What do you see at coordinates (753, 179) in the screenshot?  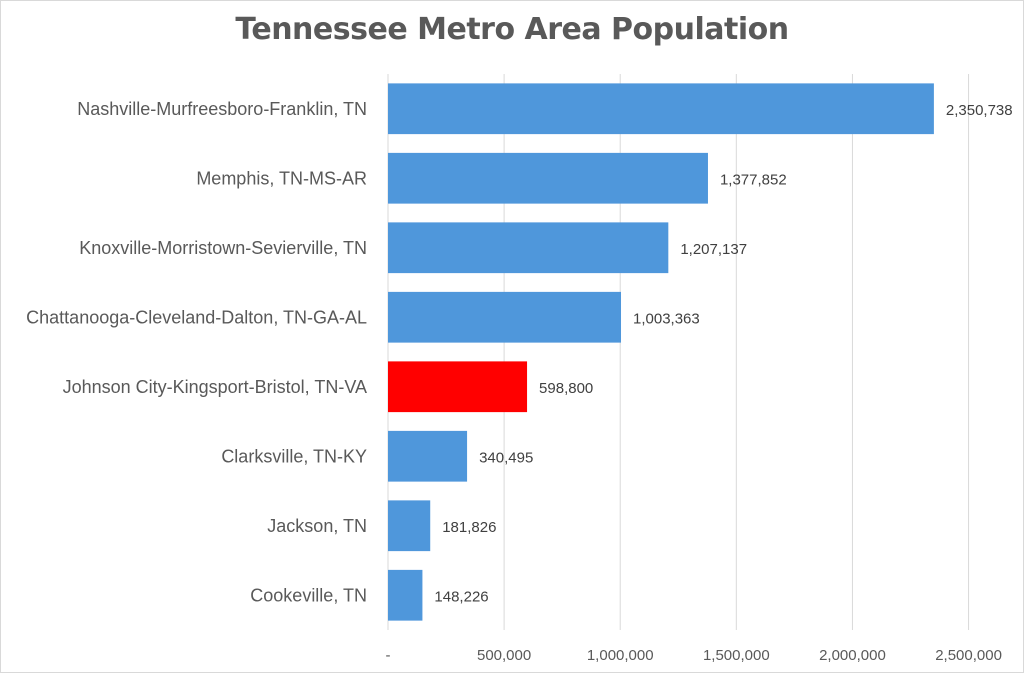 I see `data-label: 1,377,852` at bounding box center [753, 179].